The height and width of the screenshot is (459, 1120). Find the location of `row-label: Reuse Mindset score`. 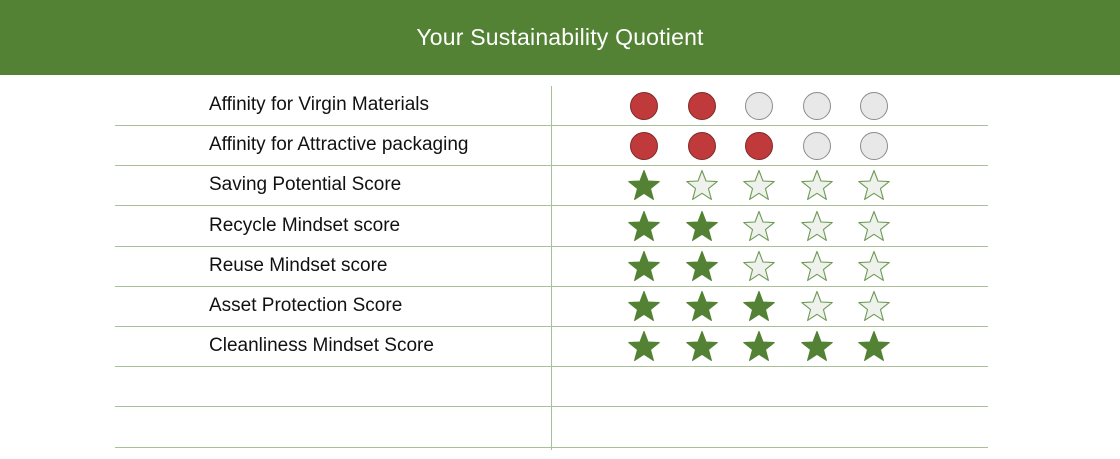

row-label: Reuse Mindset score is located at coordinates (298, 265).